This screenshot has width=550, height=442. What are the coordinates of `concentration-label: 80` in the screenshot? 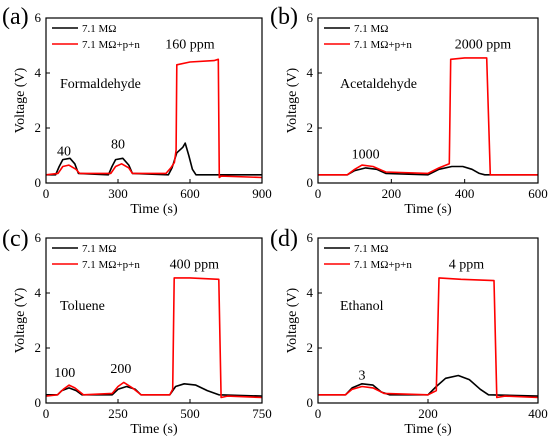 It's located at (118, 145).